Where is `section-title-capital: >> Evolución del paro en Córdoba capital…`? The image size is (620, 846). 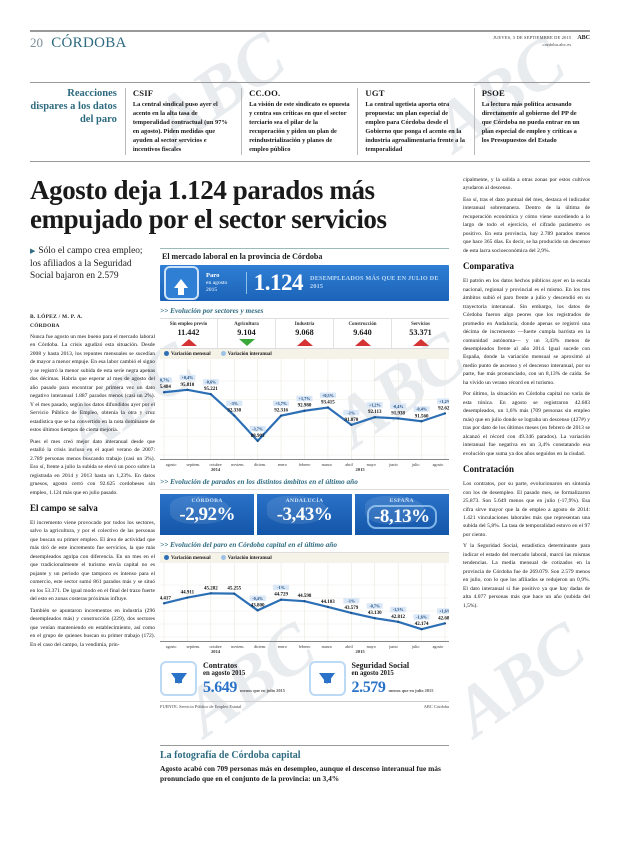 section-title-capital: >> Evolución del paro en Córdoba capital… is located at coordinates (304, 544).